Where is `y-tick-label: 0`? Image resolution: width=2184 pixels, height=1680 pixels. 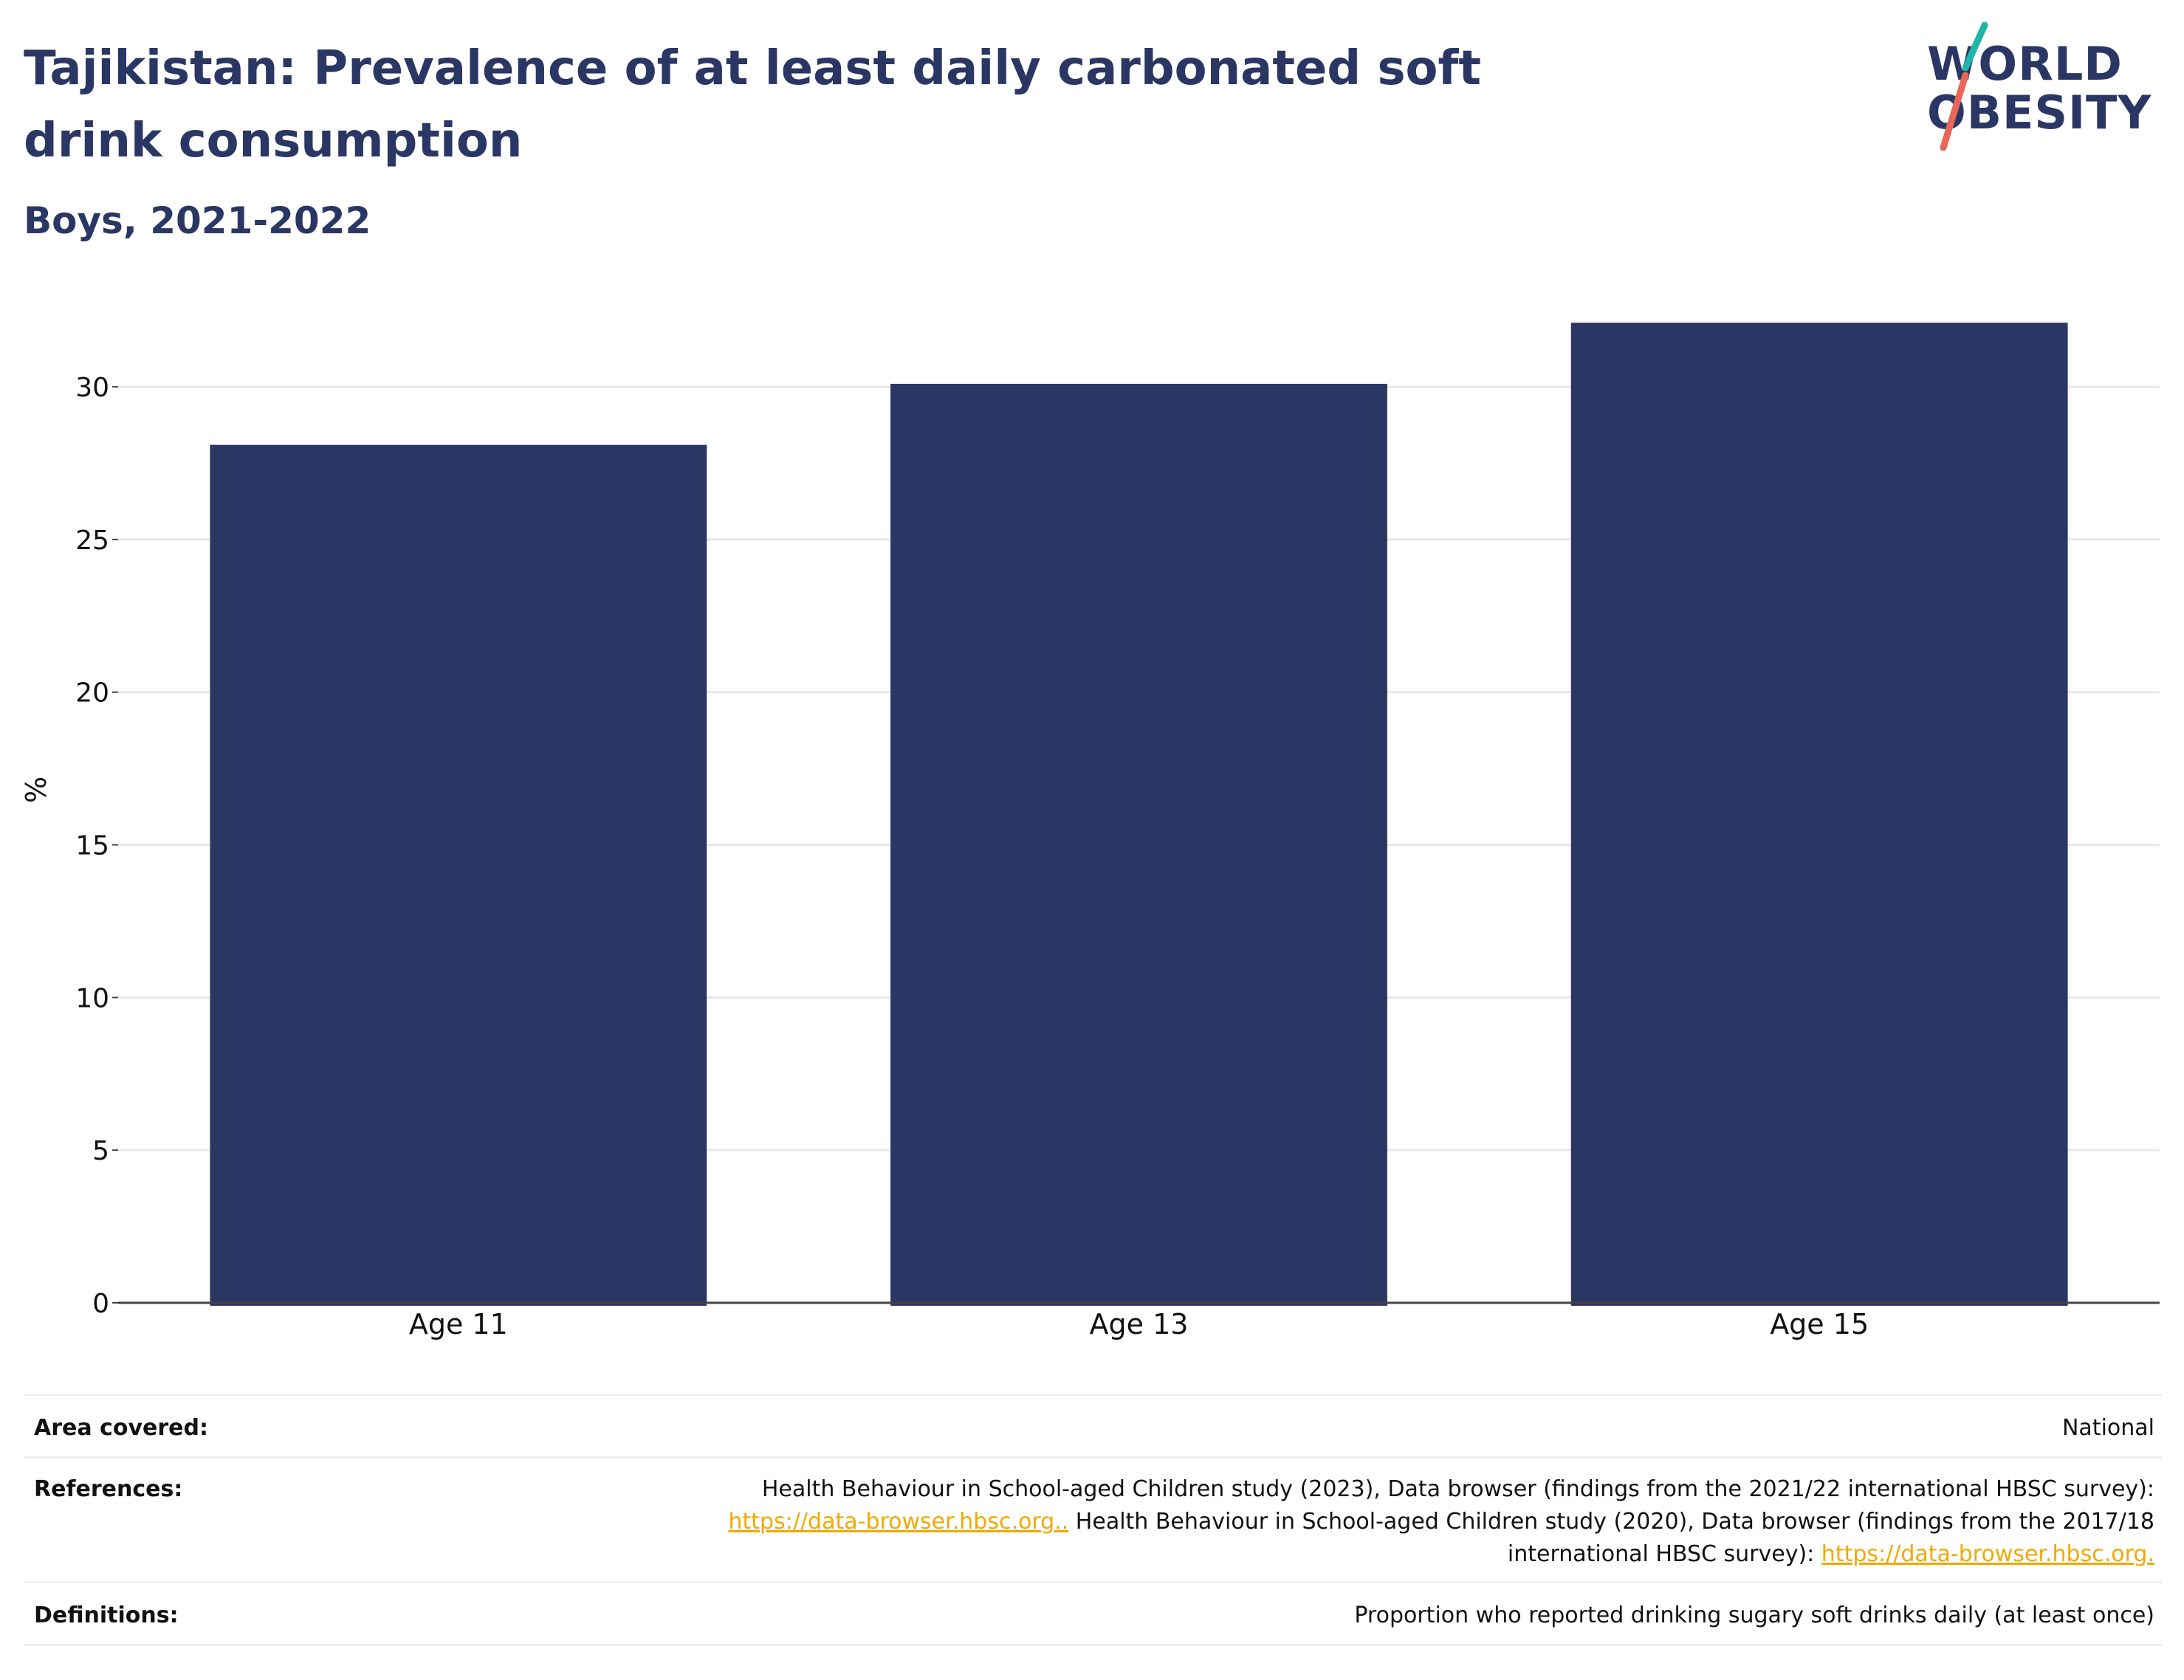
y-tick-label: 0 is located at coordinates (101, 1304).